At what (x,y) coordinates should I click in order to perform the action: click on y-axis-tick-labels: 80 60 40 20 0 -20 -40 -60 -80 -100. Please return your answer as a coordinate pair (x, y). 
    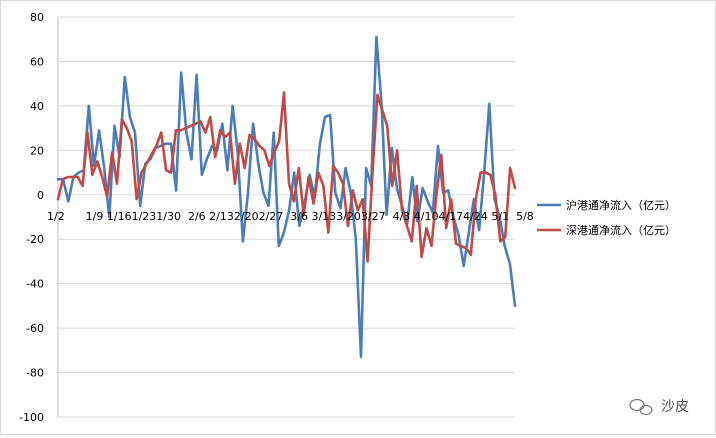
    Looking at the image, I should click on (31, 217).